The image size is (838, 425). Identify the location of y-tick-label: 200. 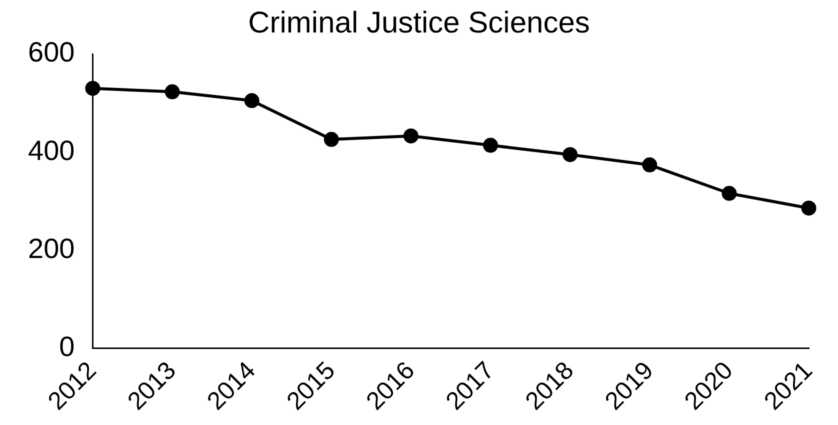
(51, 248).